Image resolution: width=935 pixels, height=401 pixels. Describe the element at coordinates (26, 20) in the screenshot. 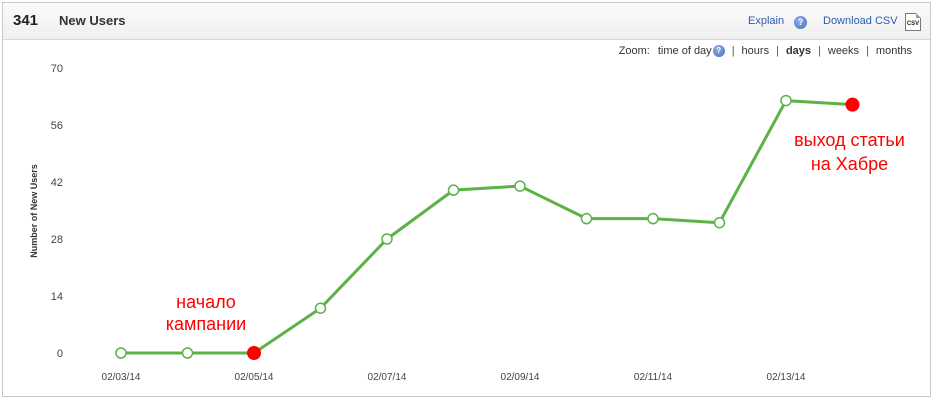

I see `user-count: 341` at that location.